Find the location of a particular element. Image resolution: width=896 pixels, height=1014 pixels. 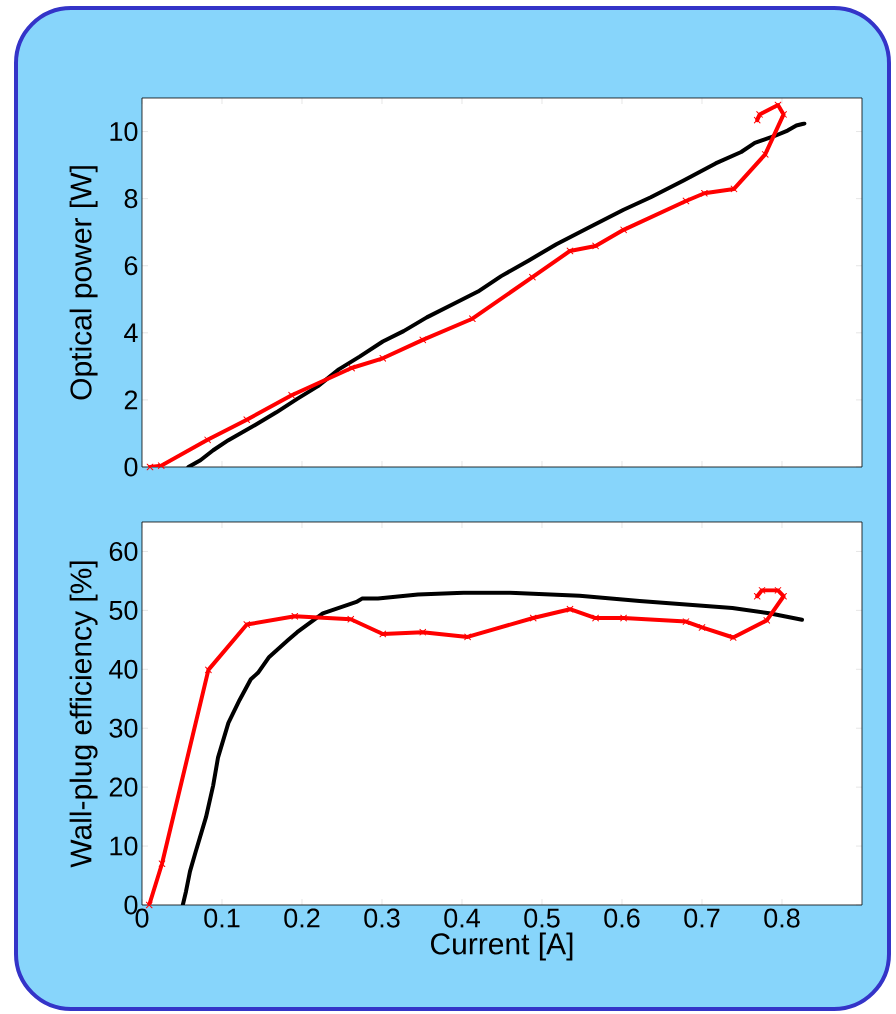

x-tick-label: 0.3 is located at coordinates (382, 918).